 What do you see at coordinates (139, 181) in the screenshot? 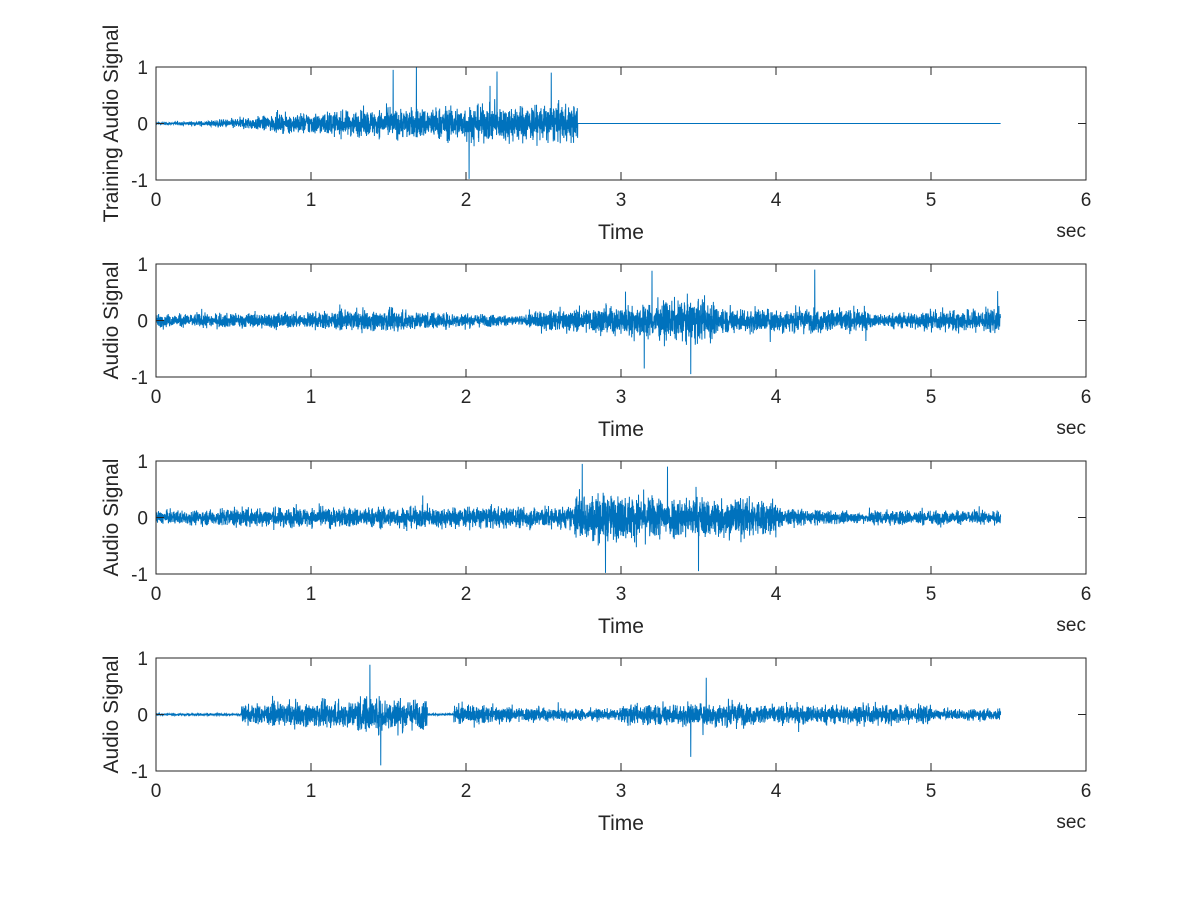
I see `y-tick-label-1-0: -1` at bounding box center [139, 181].